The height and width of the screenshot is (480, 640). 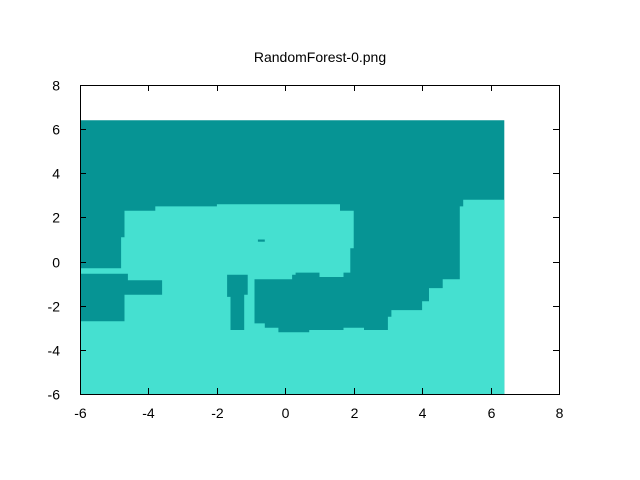 What do you see at coordinates (148, 413) in the screenshot?
I see `x-tick-label: -4` at bounding box center [148, 413].